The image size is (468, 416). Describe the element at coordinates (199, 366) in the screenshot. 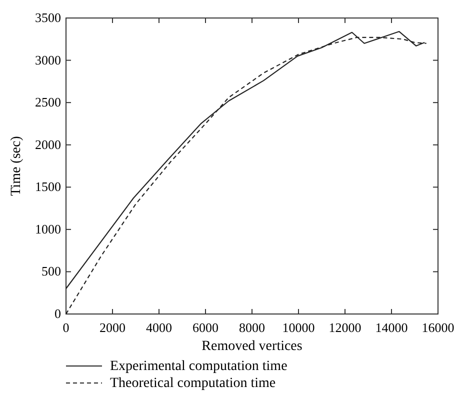

I see `legend-label: Experimental computation time` at that location.